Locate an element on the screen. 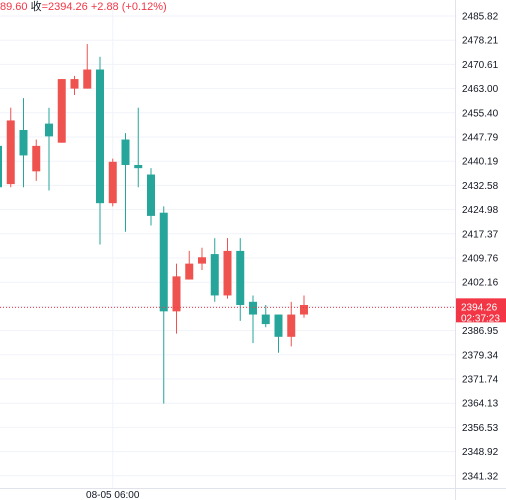 The width and height of the screenshot is (506, 500). price-tick-label: 2440.19 is located at coordinates (480, 162).